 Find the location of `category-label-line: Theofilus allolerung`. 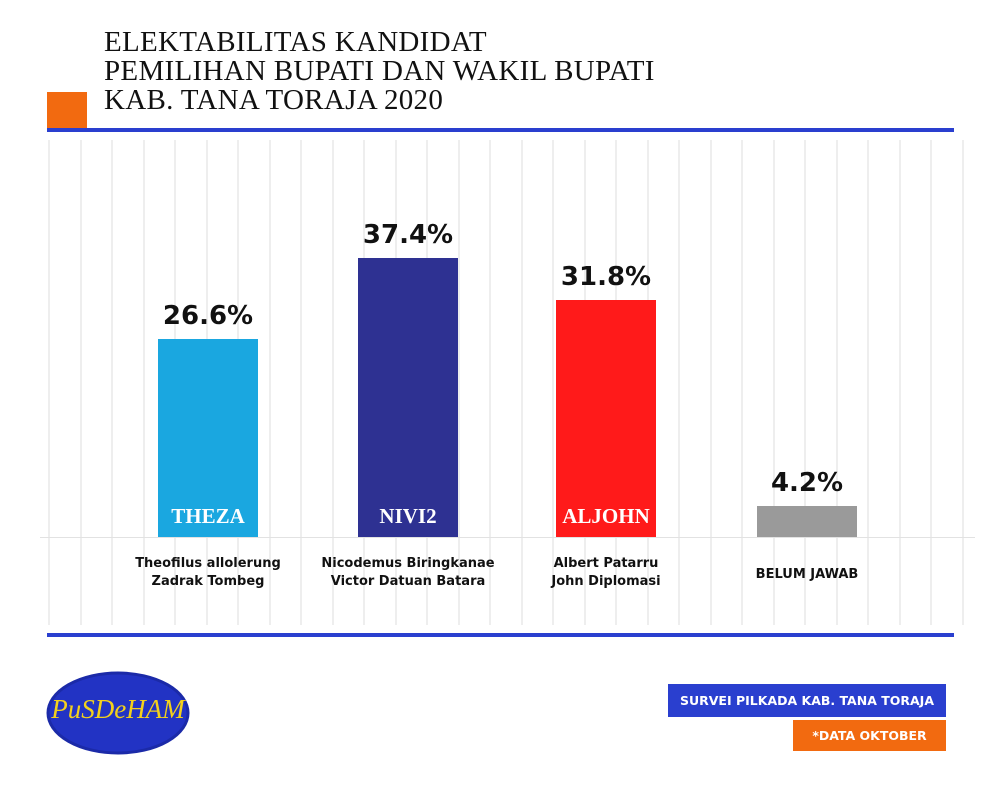

category-label-line: Theofilus allolerung is located at coordinates (208, 563).